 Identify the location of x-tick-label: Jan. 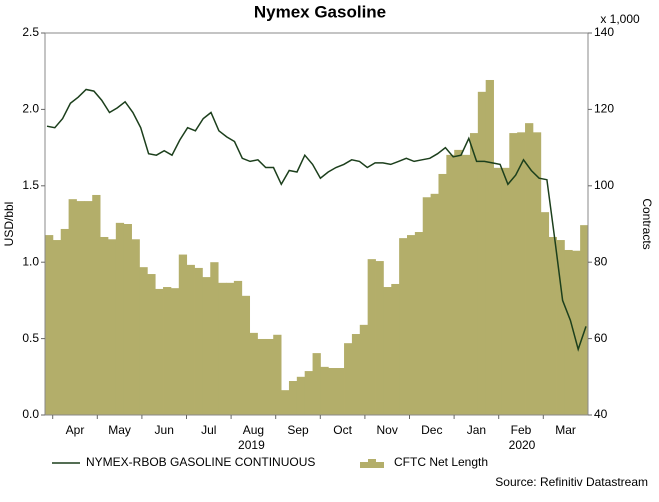
(476, 430).